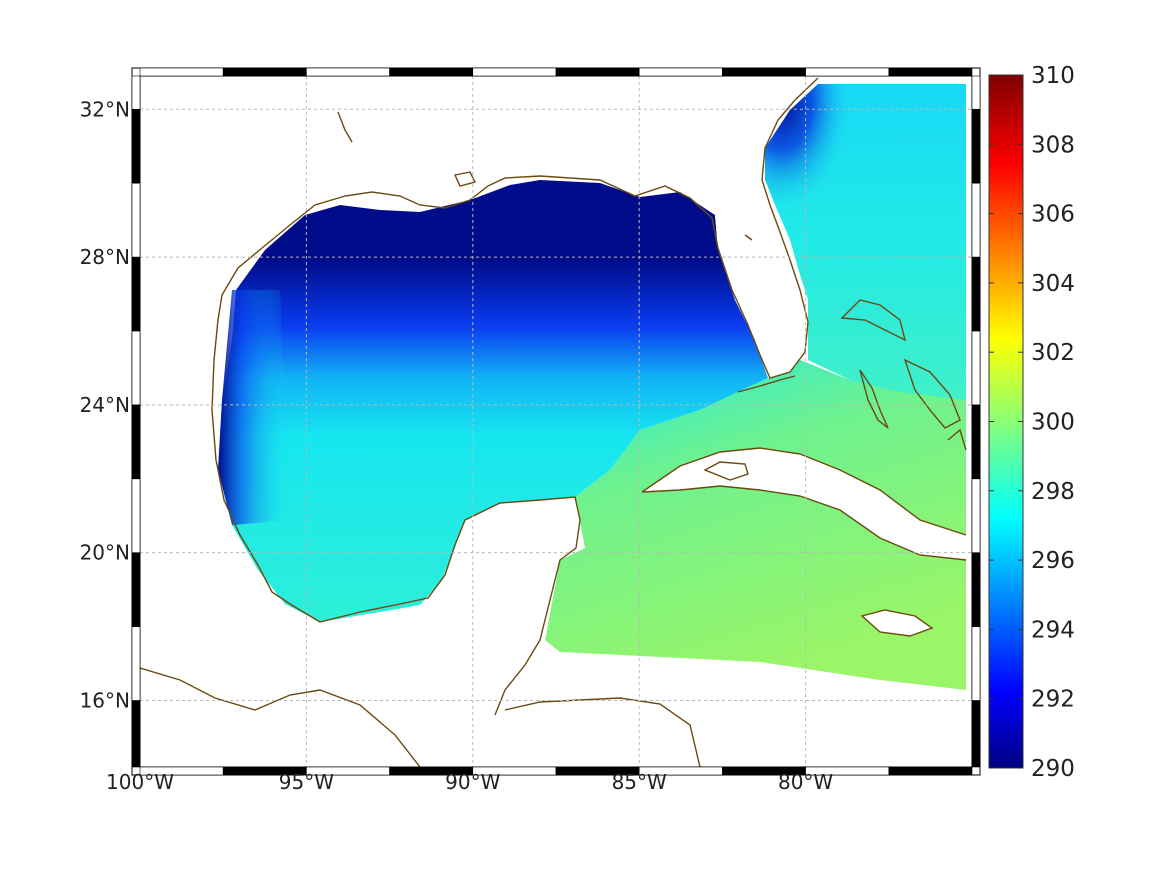 The image size is (1167, 875). Describe the element at coordinates (957, 439) in the screenshot. I see `coastline-hispaniola-edge` at that location.